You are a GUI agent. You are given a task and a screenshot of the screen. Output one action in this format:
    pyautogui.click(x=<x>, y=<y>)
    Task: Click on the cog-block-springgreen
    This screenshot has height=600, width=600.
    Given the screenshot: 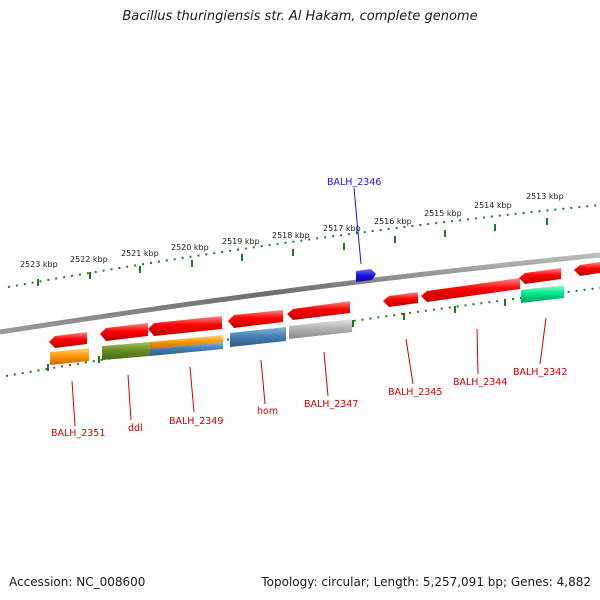 What is the action you would take?
    pyautogui.click(x=542, y=294)
    